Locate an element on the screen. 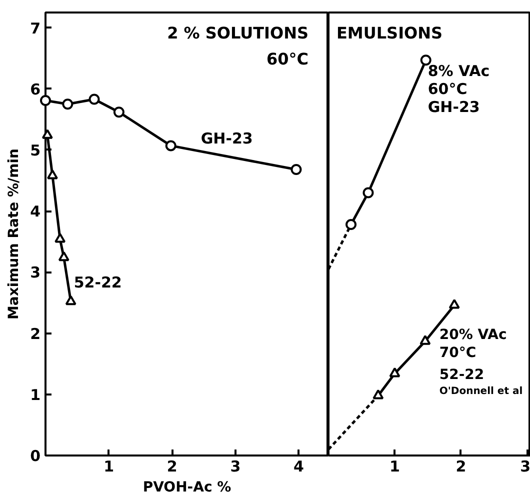 This screenshot has height=498, width=530. y-axis-title: Maximum Rate %/min is located at coordinates (14, 234).